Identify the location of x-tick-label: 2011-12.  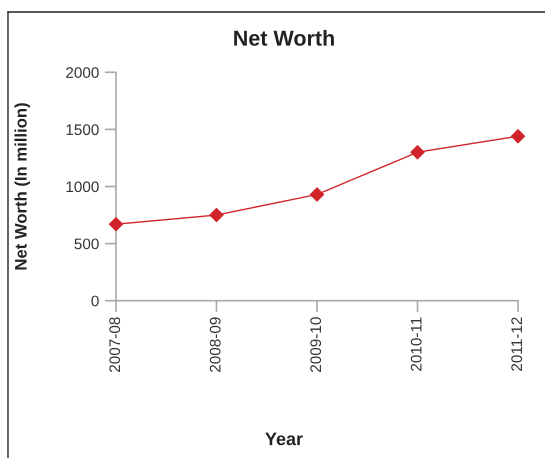
(516, 344).